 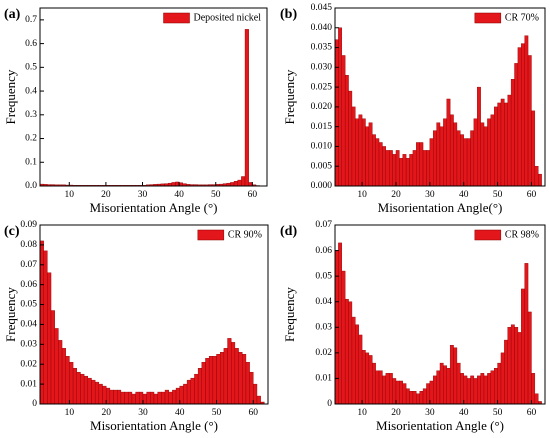 What do you see at coordinates (70, 195) in the screenshot?
I see `x-tick-label: 10` at bounding box center [70, 195].